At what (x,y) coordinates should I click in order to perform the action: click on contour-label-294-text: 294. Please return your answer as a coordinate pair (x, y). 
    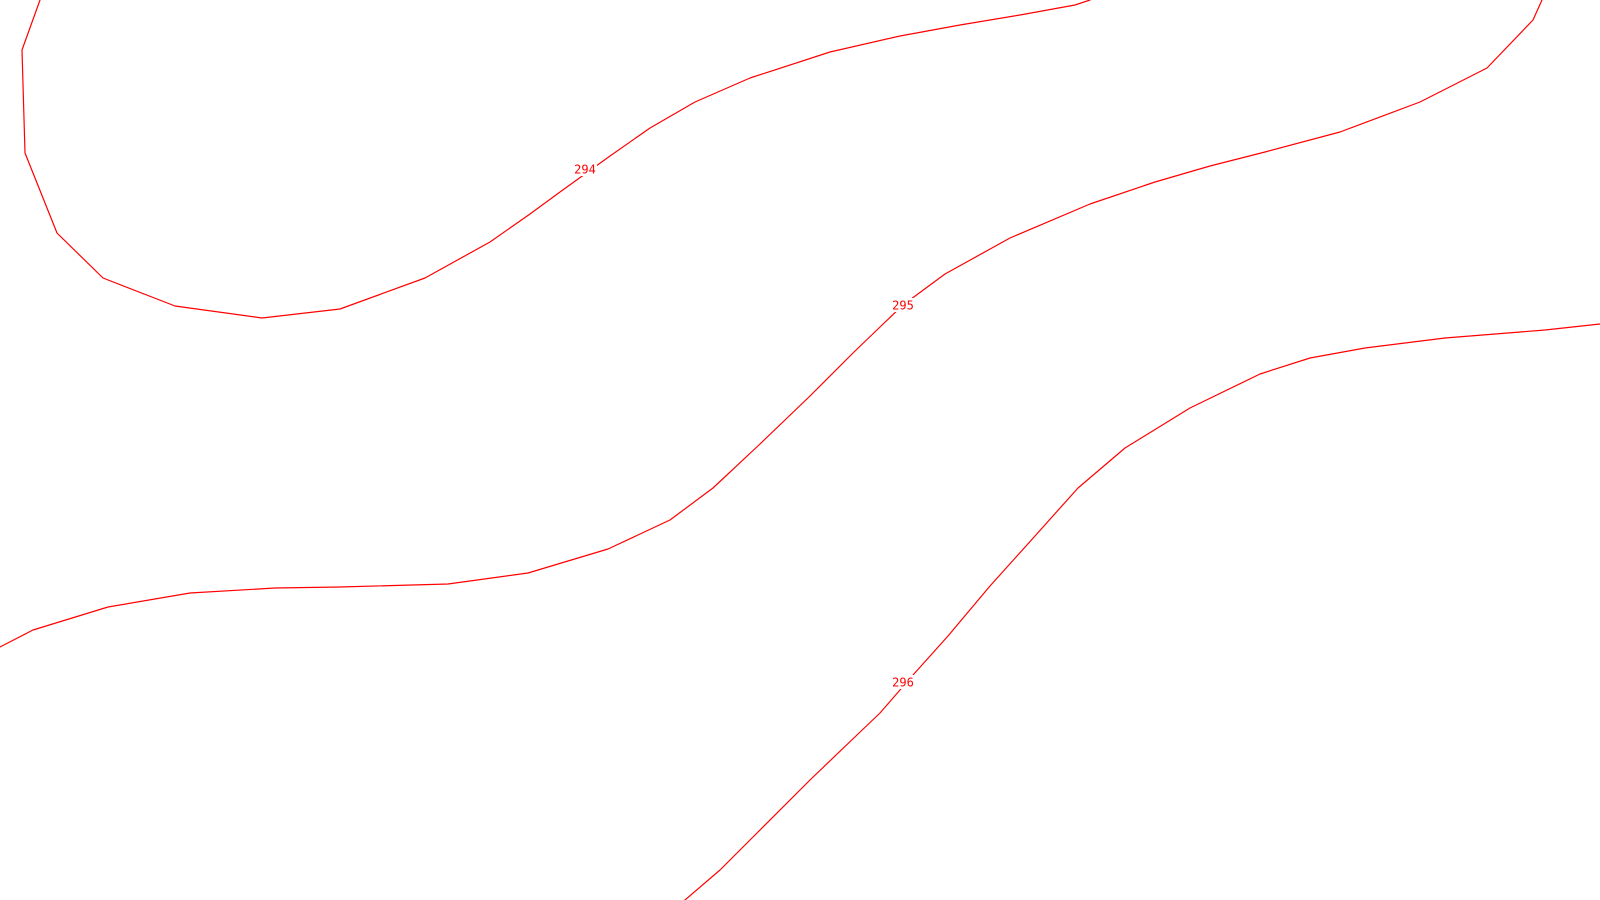
    Looking at the image, I should click on (585, 170).